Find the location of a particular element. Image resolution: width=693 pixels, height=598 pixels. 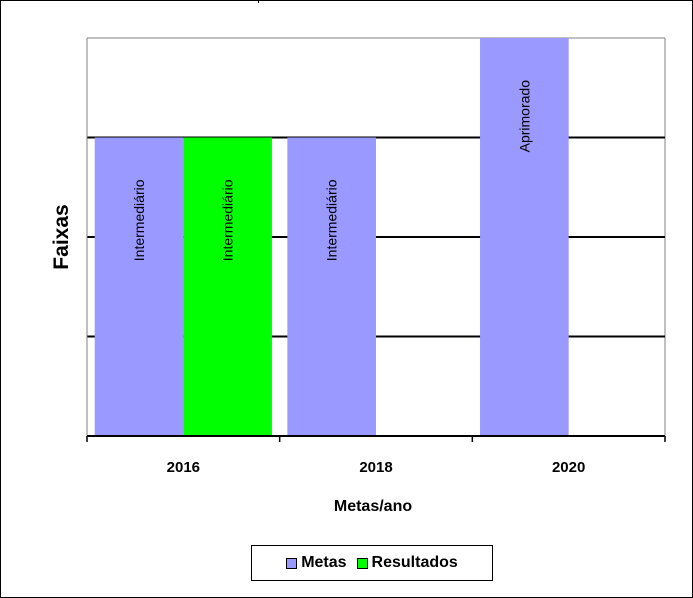

legend: Metas Resultados is located at coordinates (372, 563).